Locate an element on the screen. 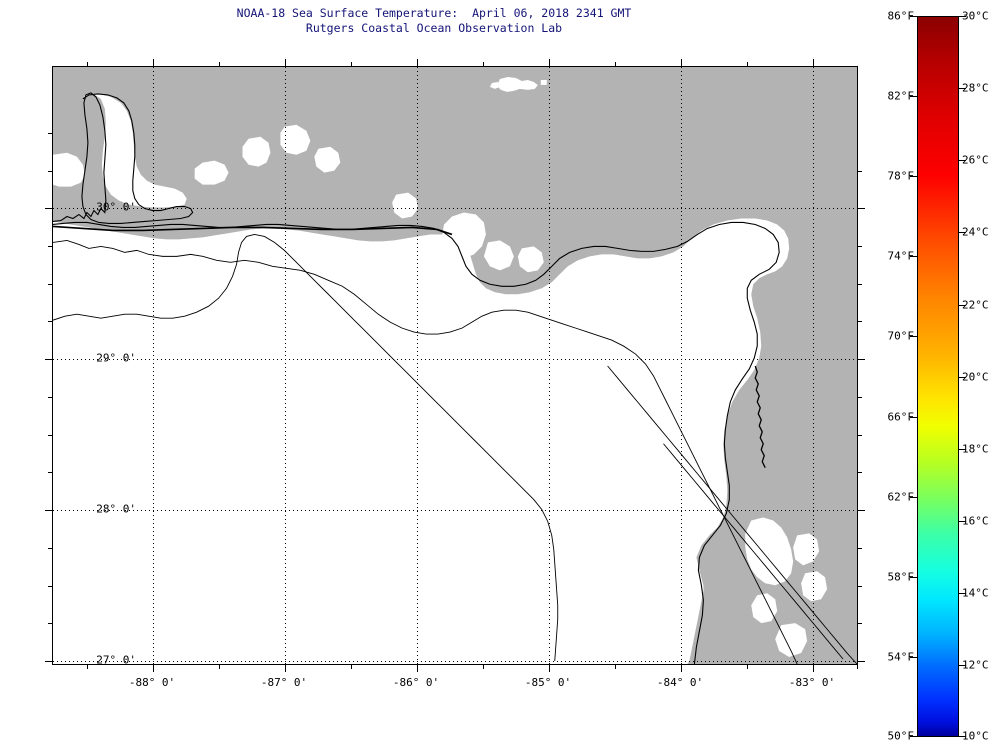  lon-label--88: -88° 0' is located at coordinates (152, 682).